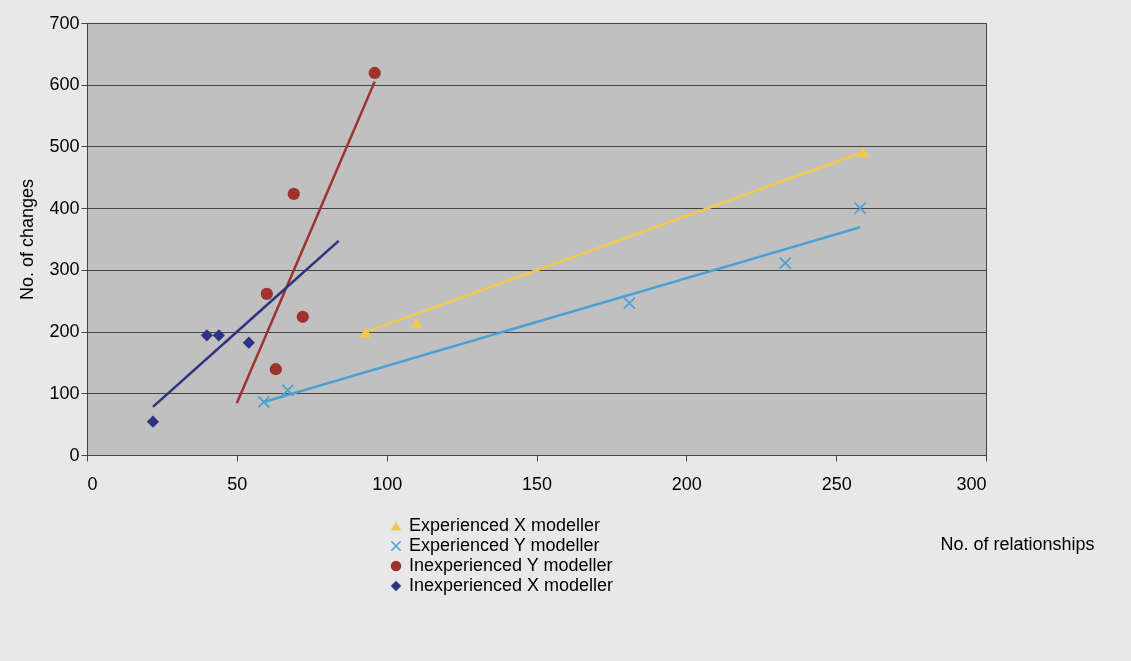  I want to click on x-tick-label: 200, so click(686, 483).